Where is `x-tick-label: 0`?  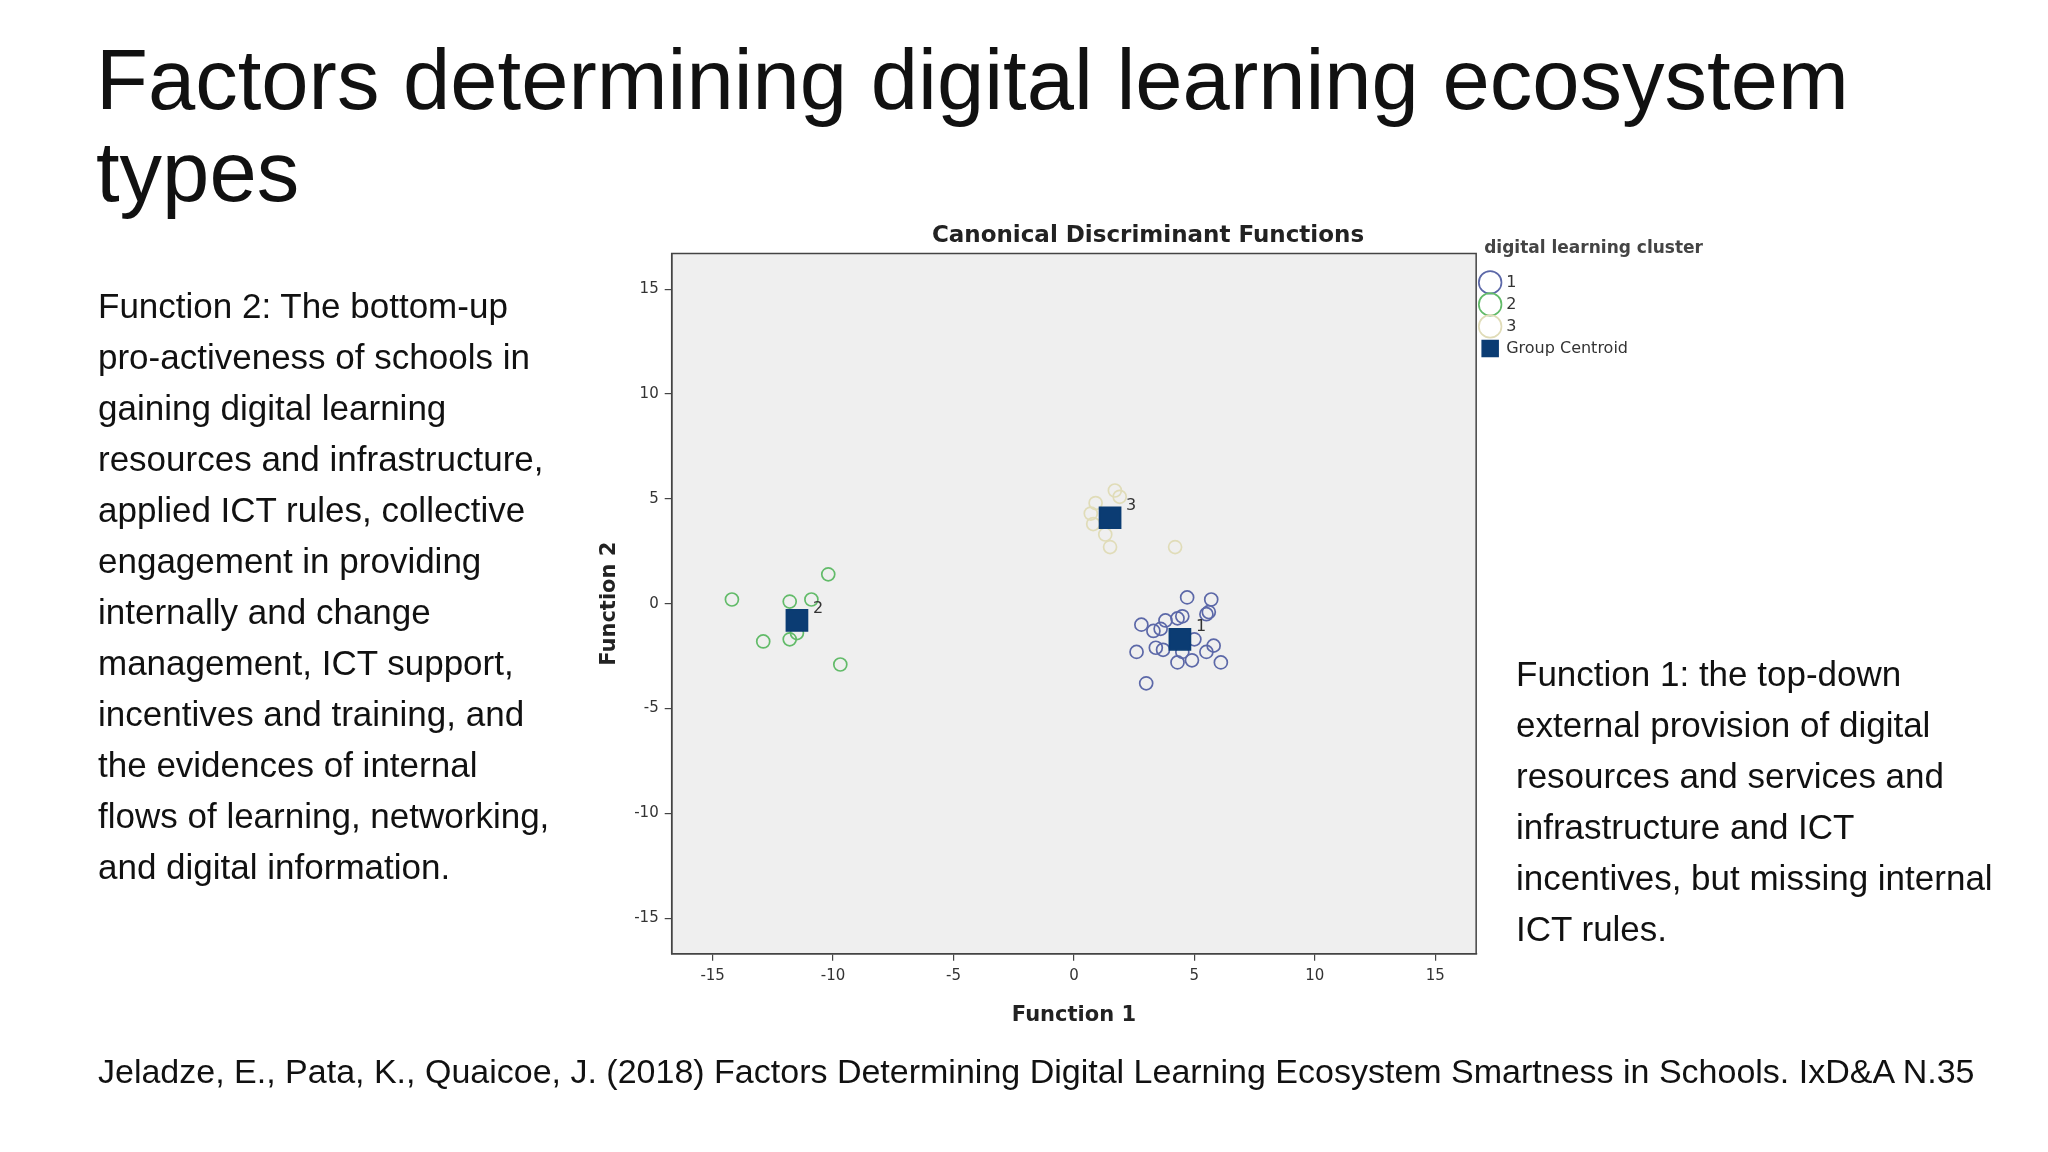
x-tick-label: 0 is located at coordinates (1074, 974).